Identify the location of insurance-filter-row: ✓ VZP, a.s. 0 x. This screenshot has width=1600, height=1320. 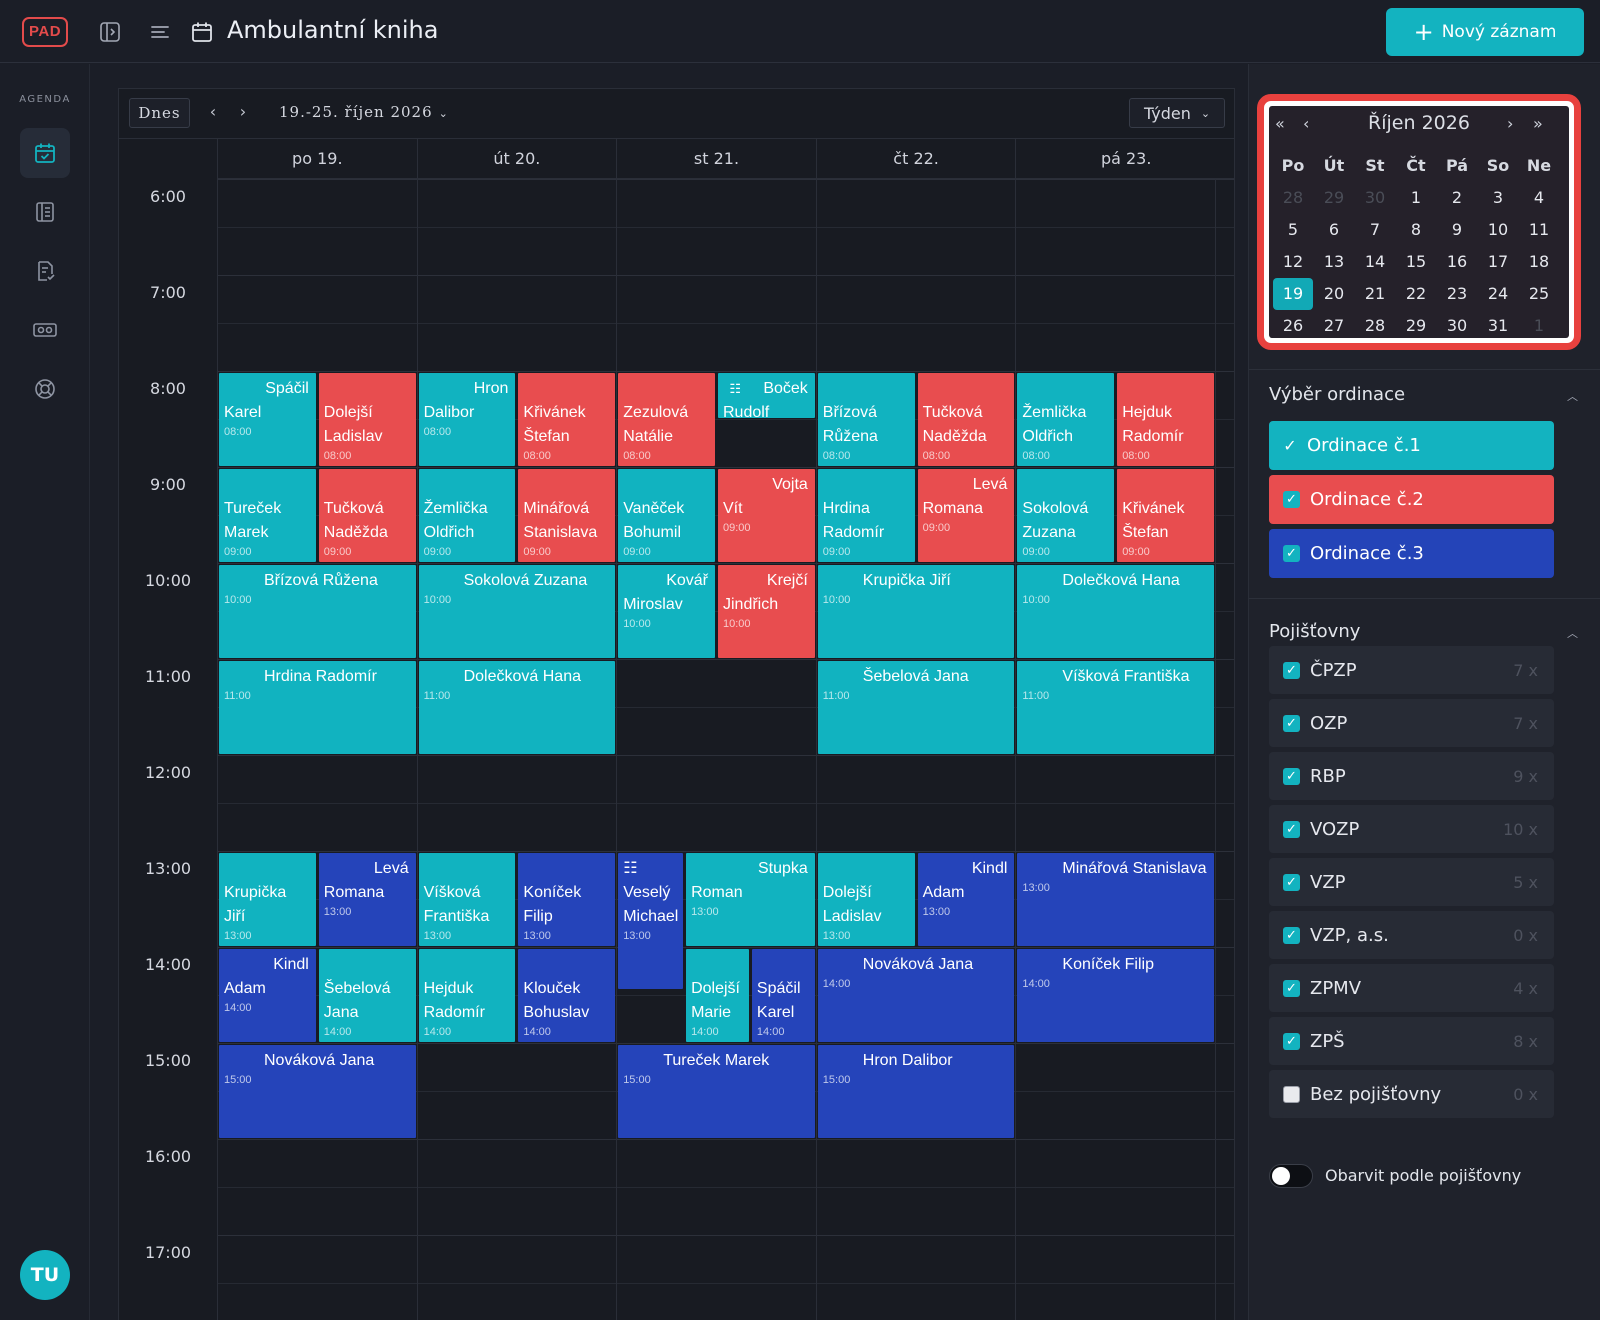
(1411, 935).